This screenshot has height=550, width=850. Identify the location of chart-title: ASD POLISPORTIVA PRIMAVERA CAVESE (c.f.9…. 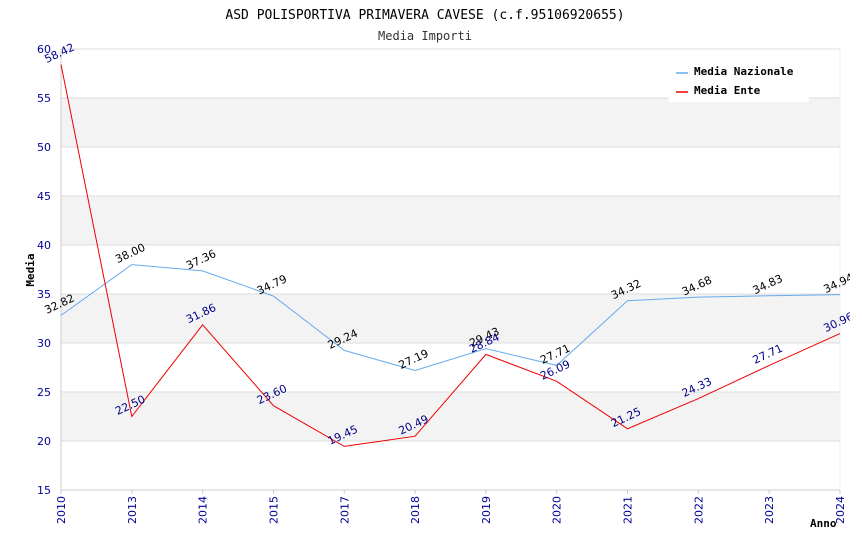
(424, 15).